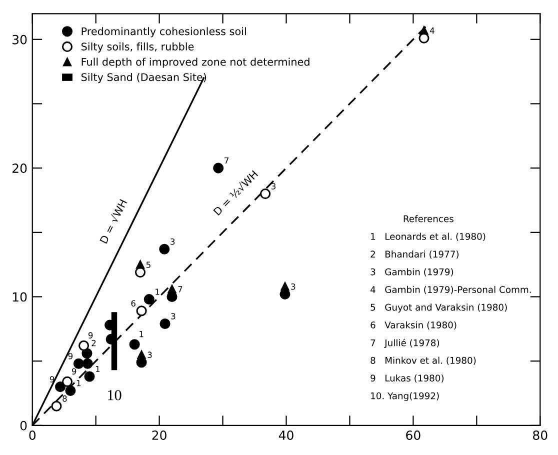 This screenshot has height=455, width=558. I want to click on y-tick-label: 10, so click(19, 297).